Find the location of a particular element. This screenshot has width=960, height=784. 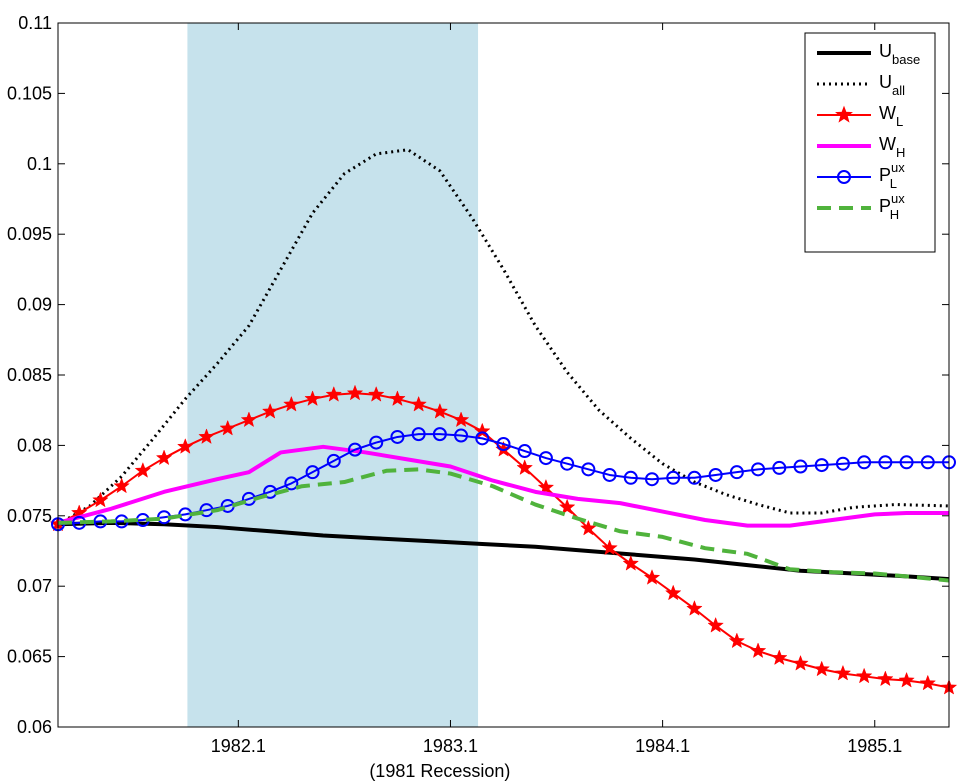

y-tick-label: 0.11 is located at coordinates (35, 23).